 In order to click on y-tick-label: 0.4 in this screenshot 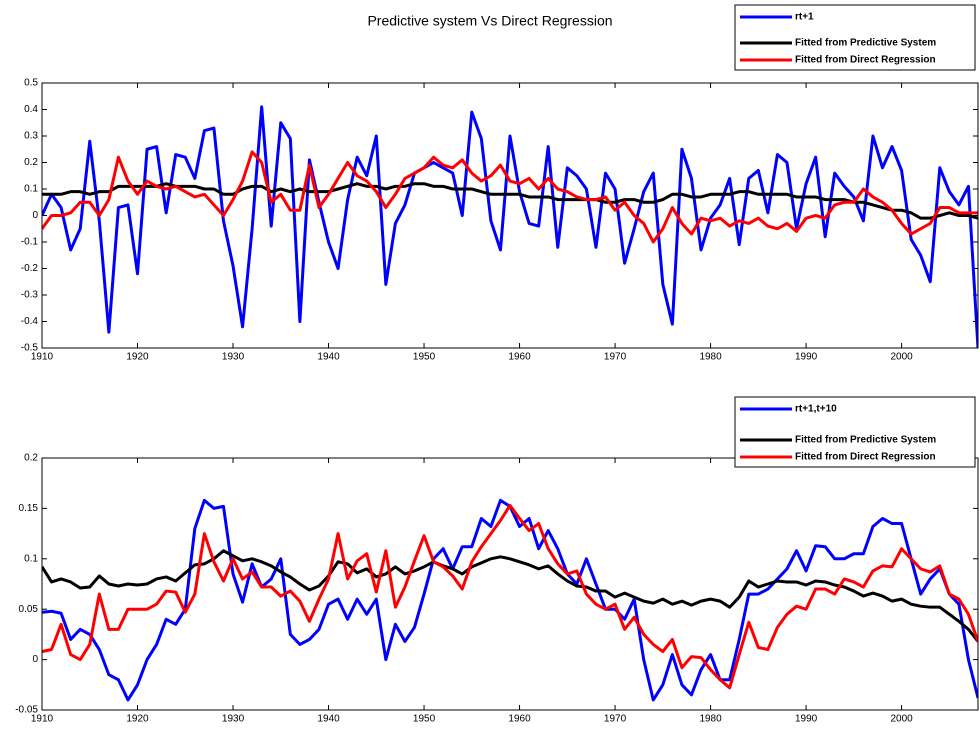, I will do `click(31, 109)`.